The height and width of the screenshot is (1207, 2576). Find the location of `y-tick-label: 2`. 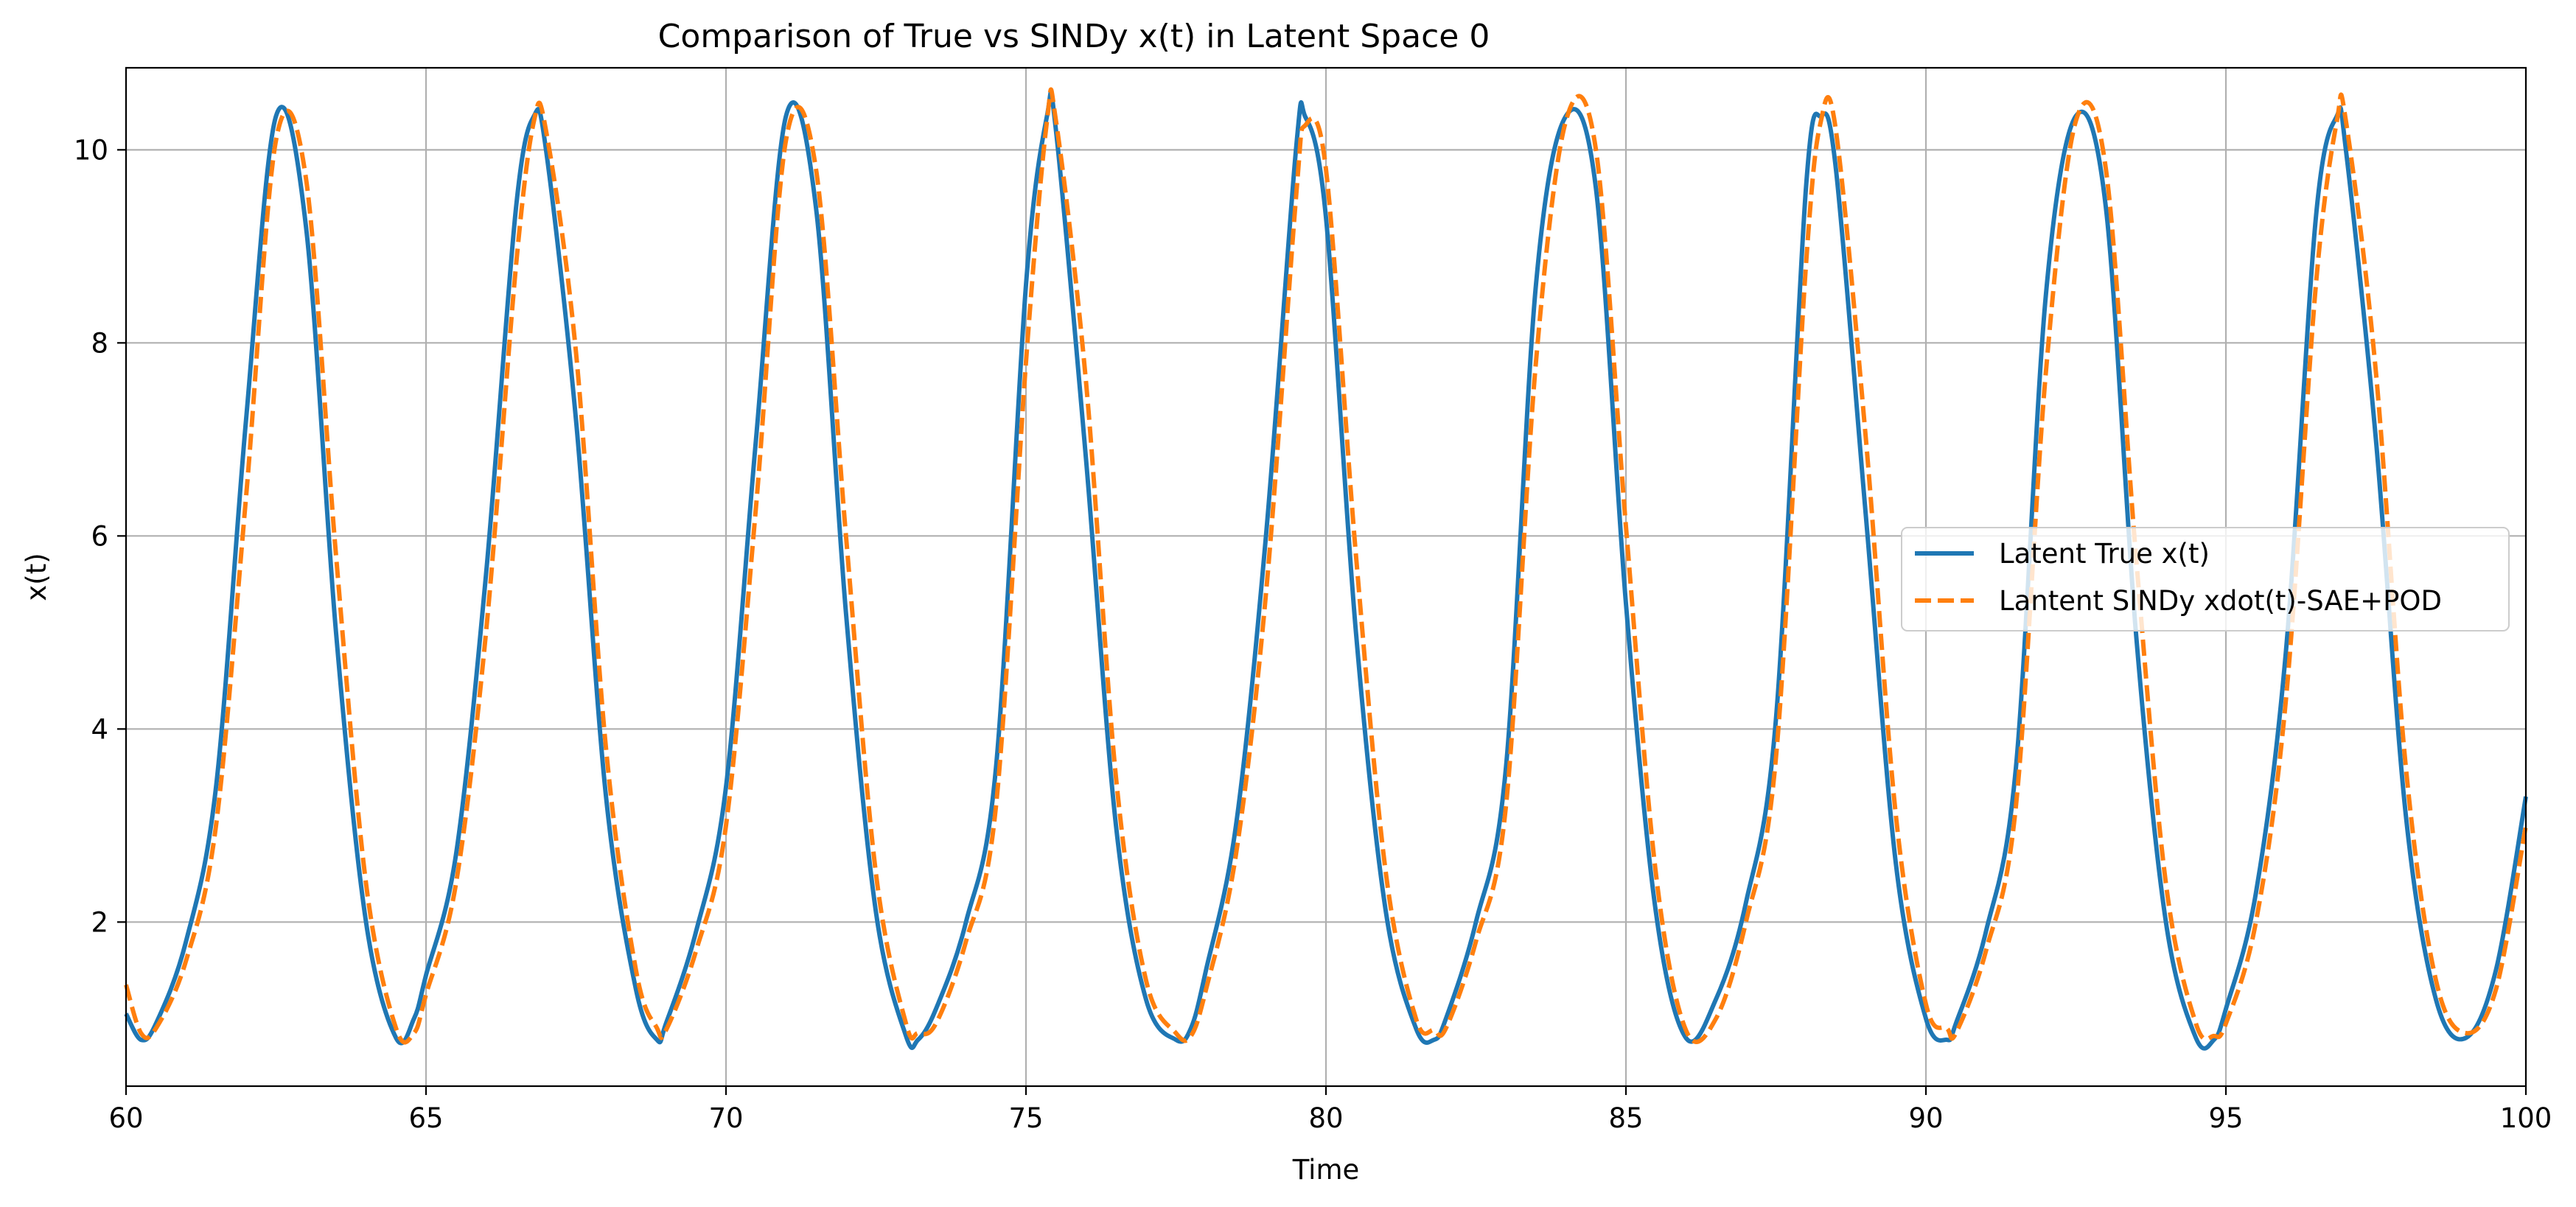

y-tick-label: 2 is located at coordinates (99, 922).